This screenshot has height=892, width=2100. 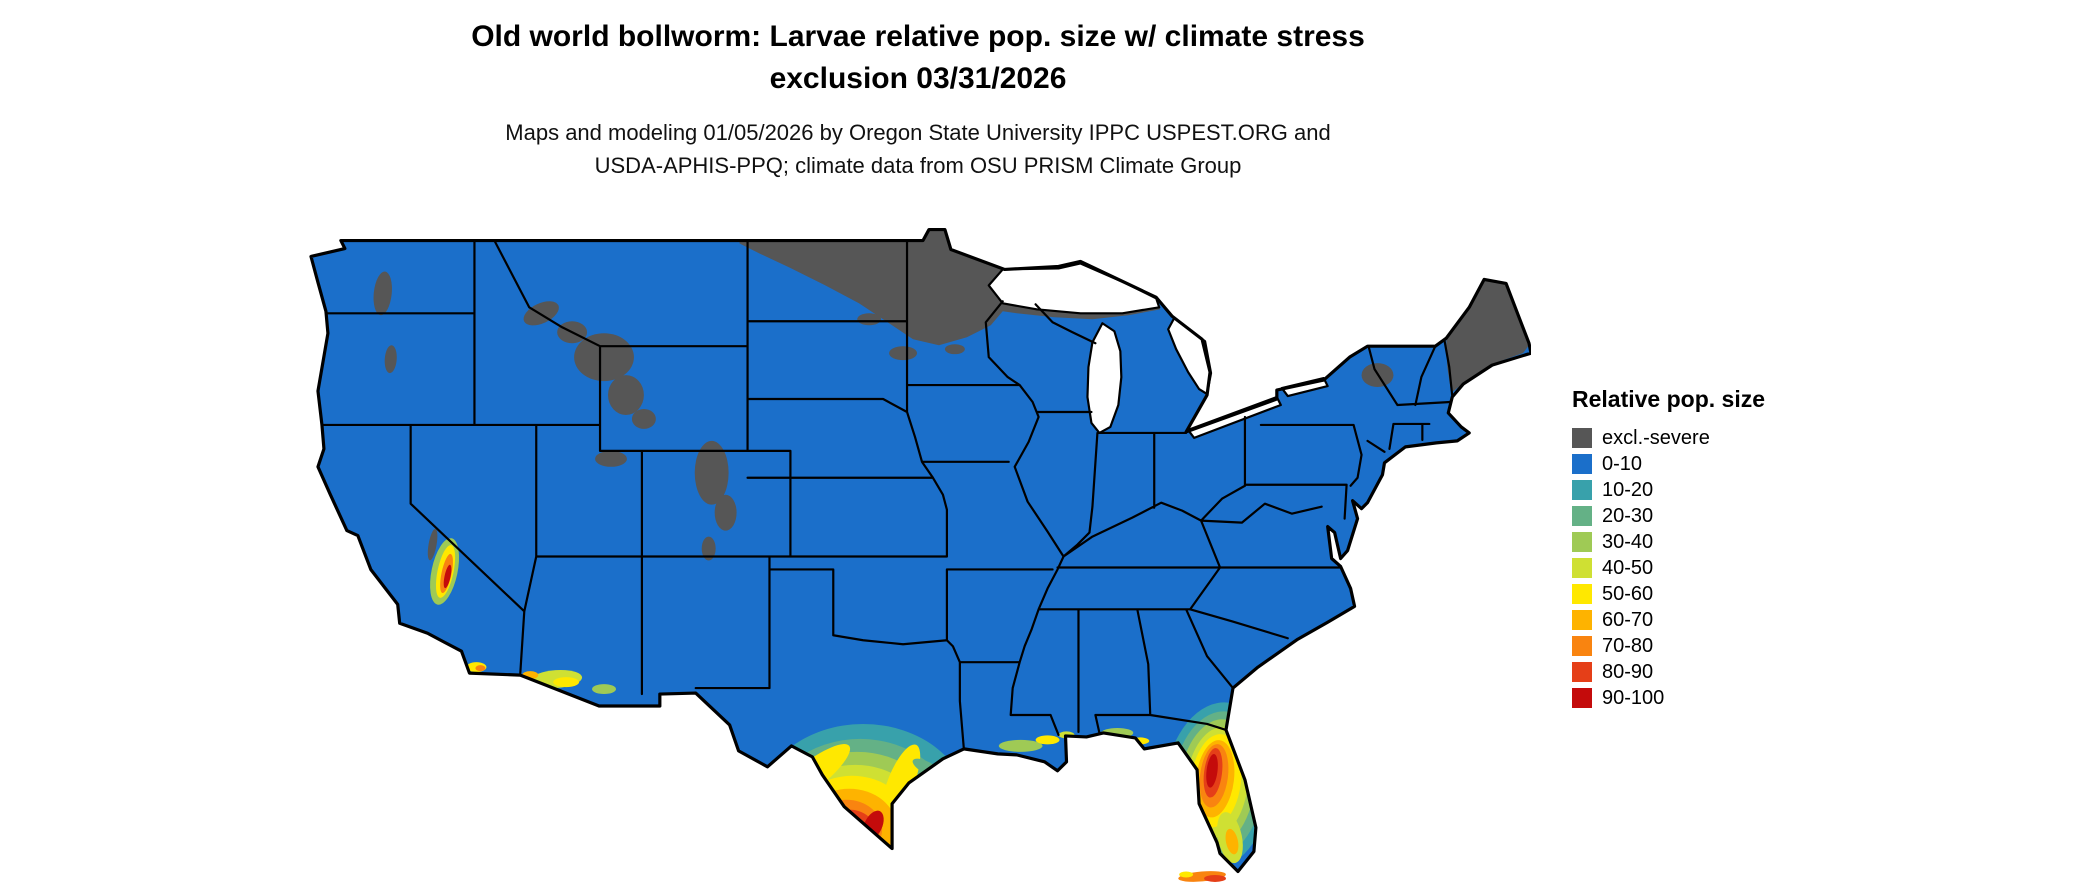 What do you see at coordinates (1628, 620) in the screenshot?
I see `legend-label: 60-70` at bounding box center [1628, 620].